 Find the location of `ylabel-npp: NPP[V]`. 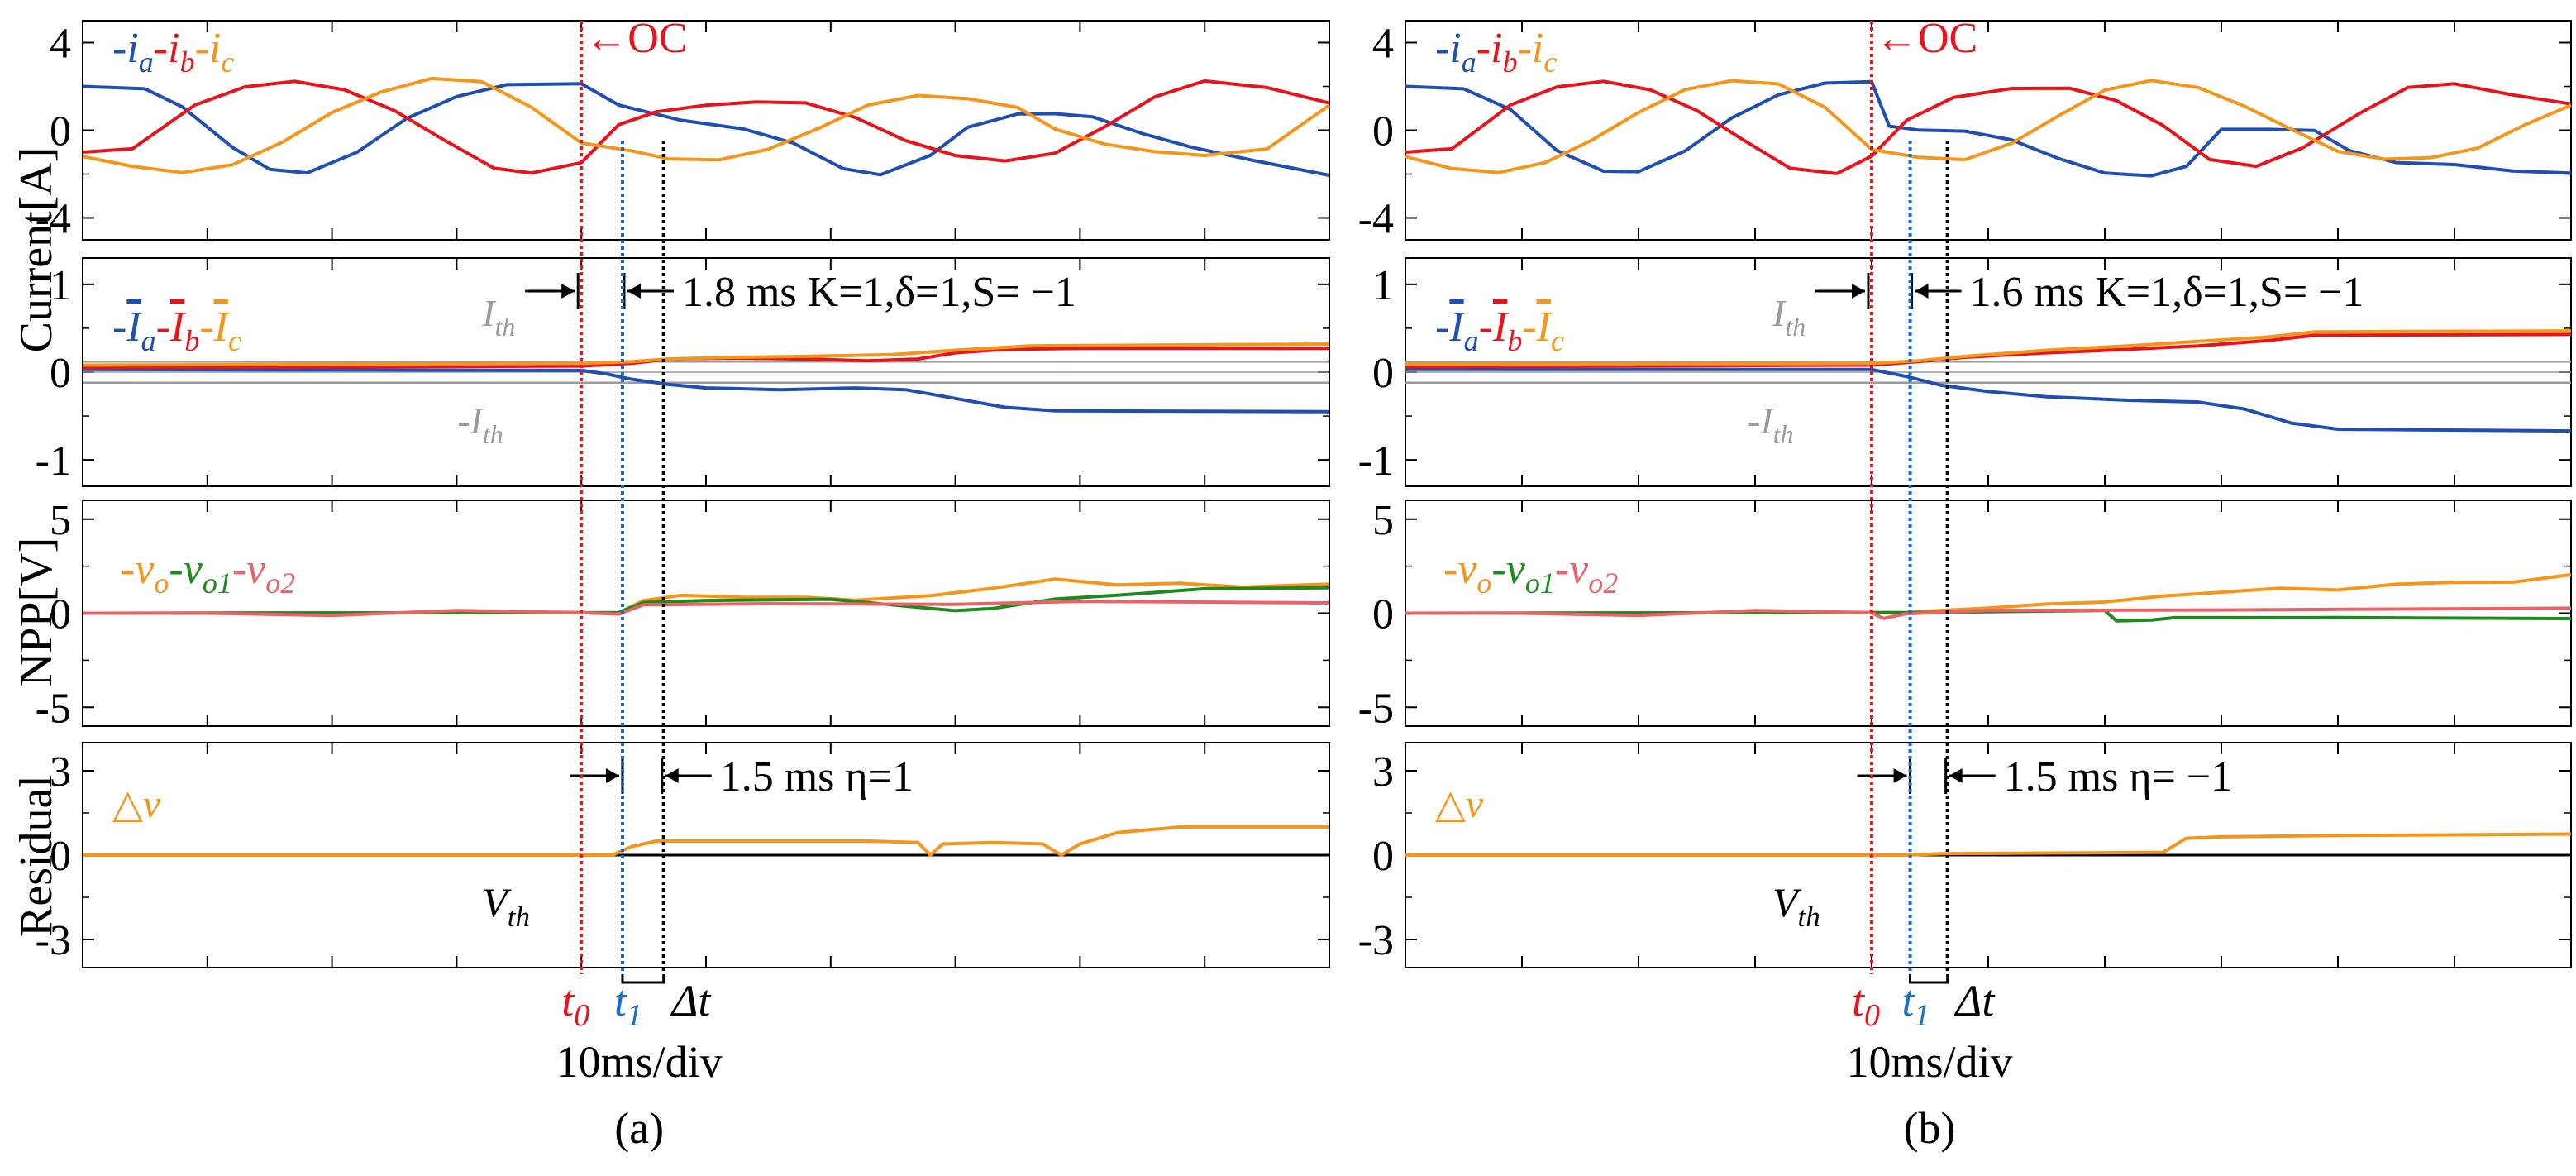

ylabel-npp: NPP[V] is located at coordinates (36, 612).